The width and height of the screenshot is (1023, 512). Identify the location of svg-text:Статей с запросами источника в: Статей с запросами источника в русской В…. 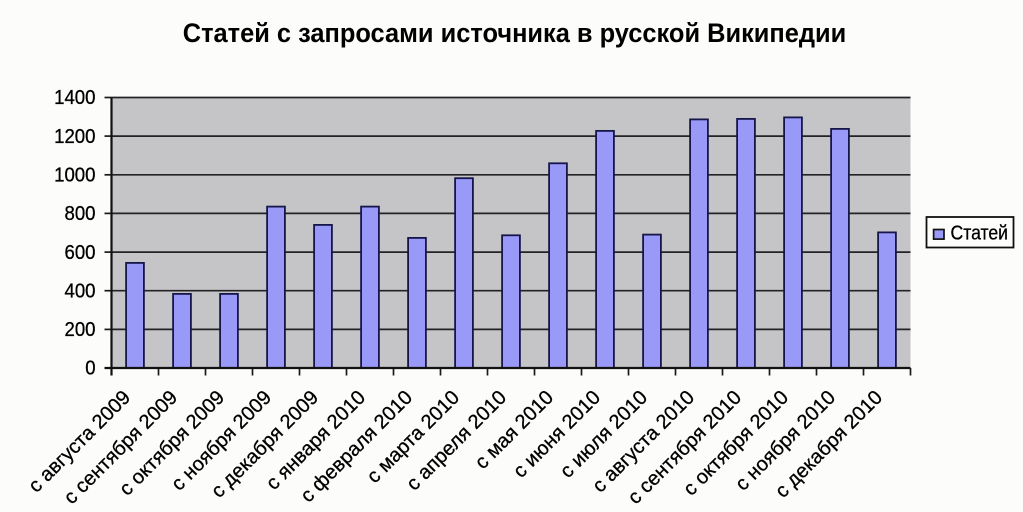
(515, 33).